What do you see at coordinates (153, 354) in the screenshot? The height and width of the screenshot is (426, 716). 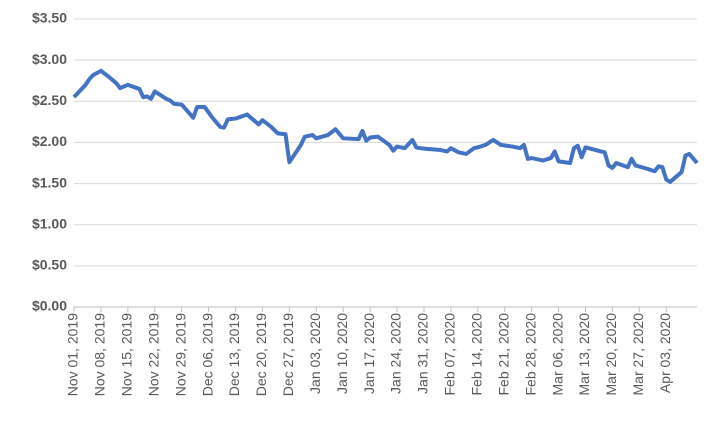 I see `x-tick-label: Nov 22, 2019` at bounding box center [153, 354].